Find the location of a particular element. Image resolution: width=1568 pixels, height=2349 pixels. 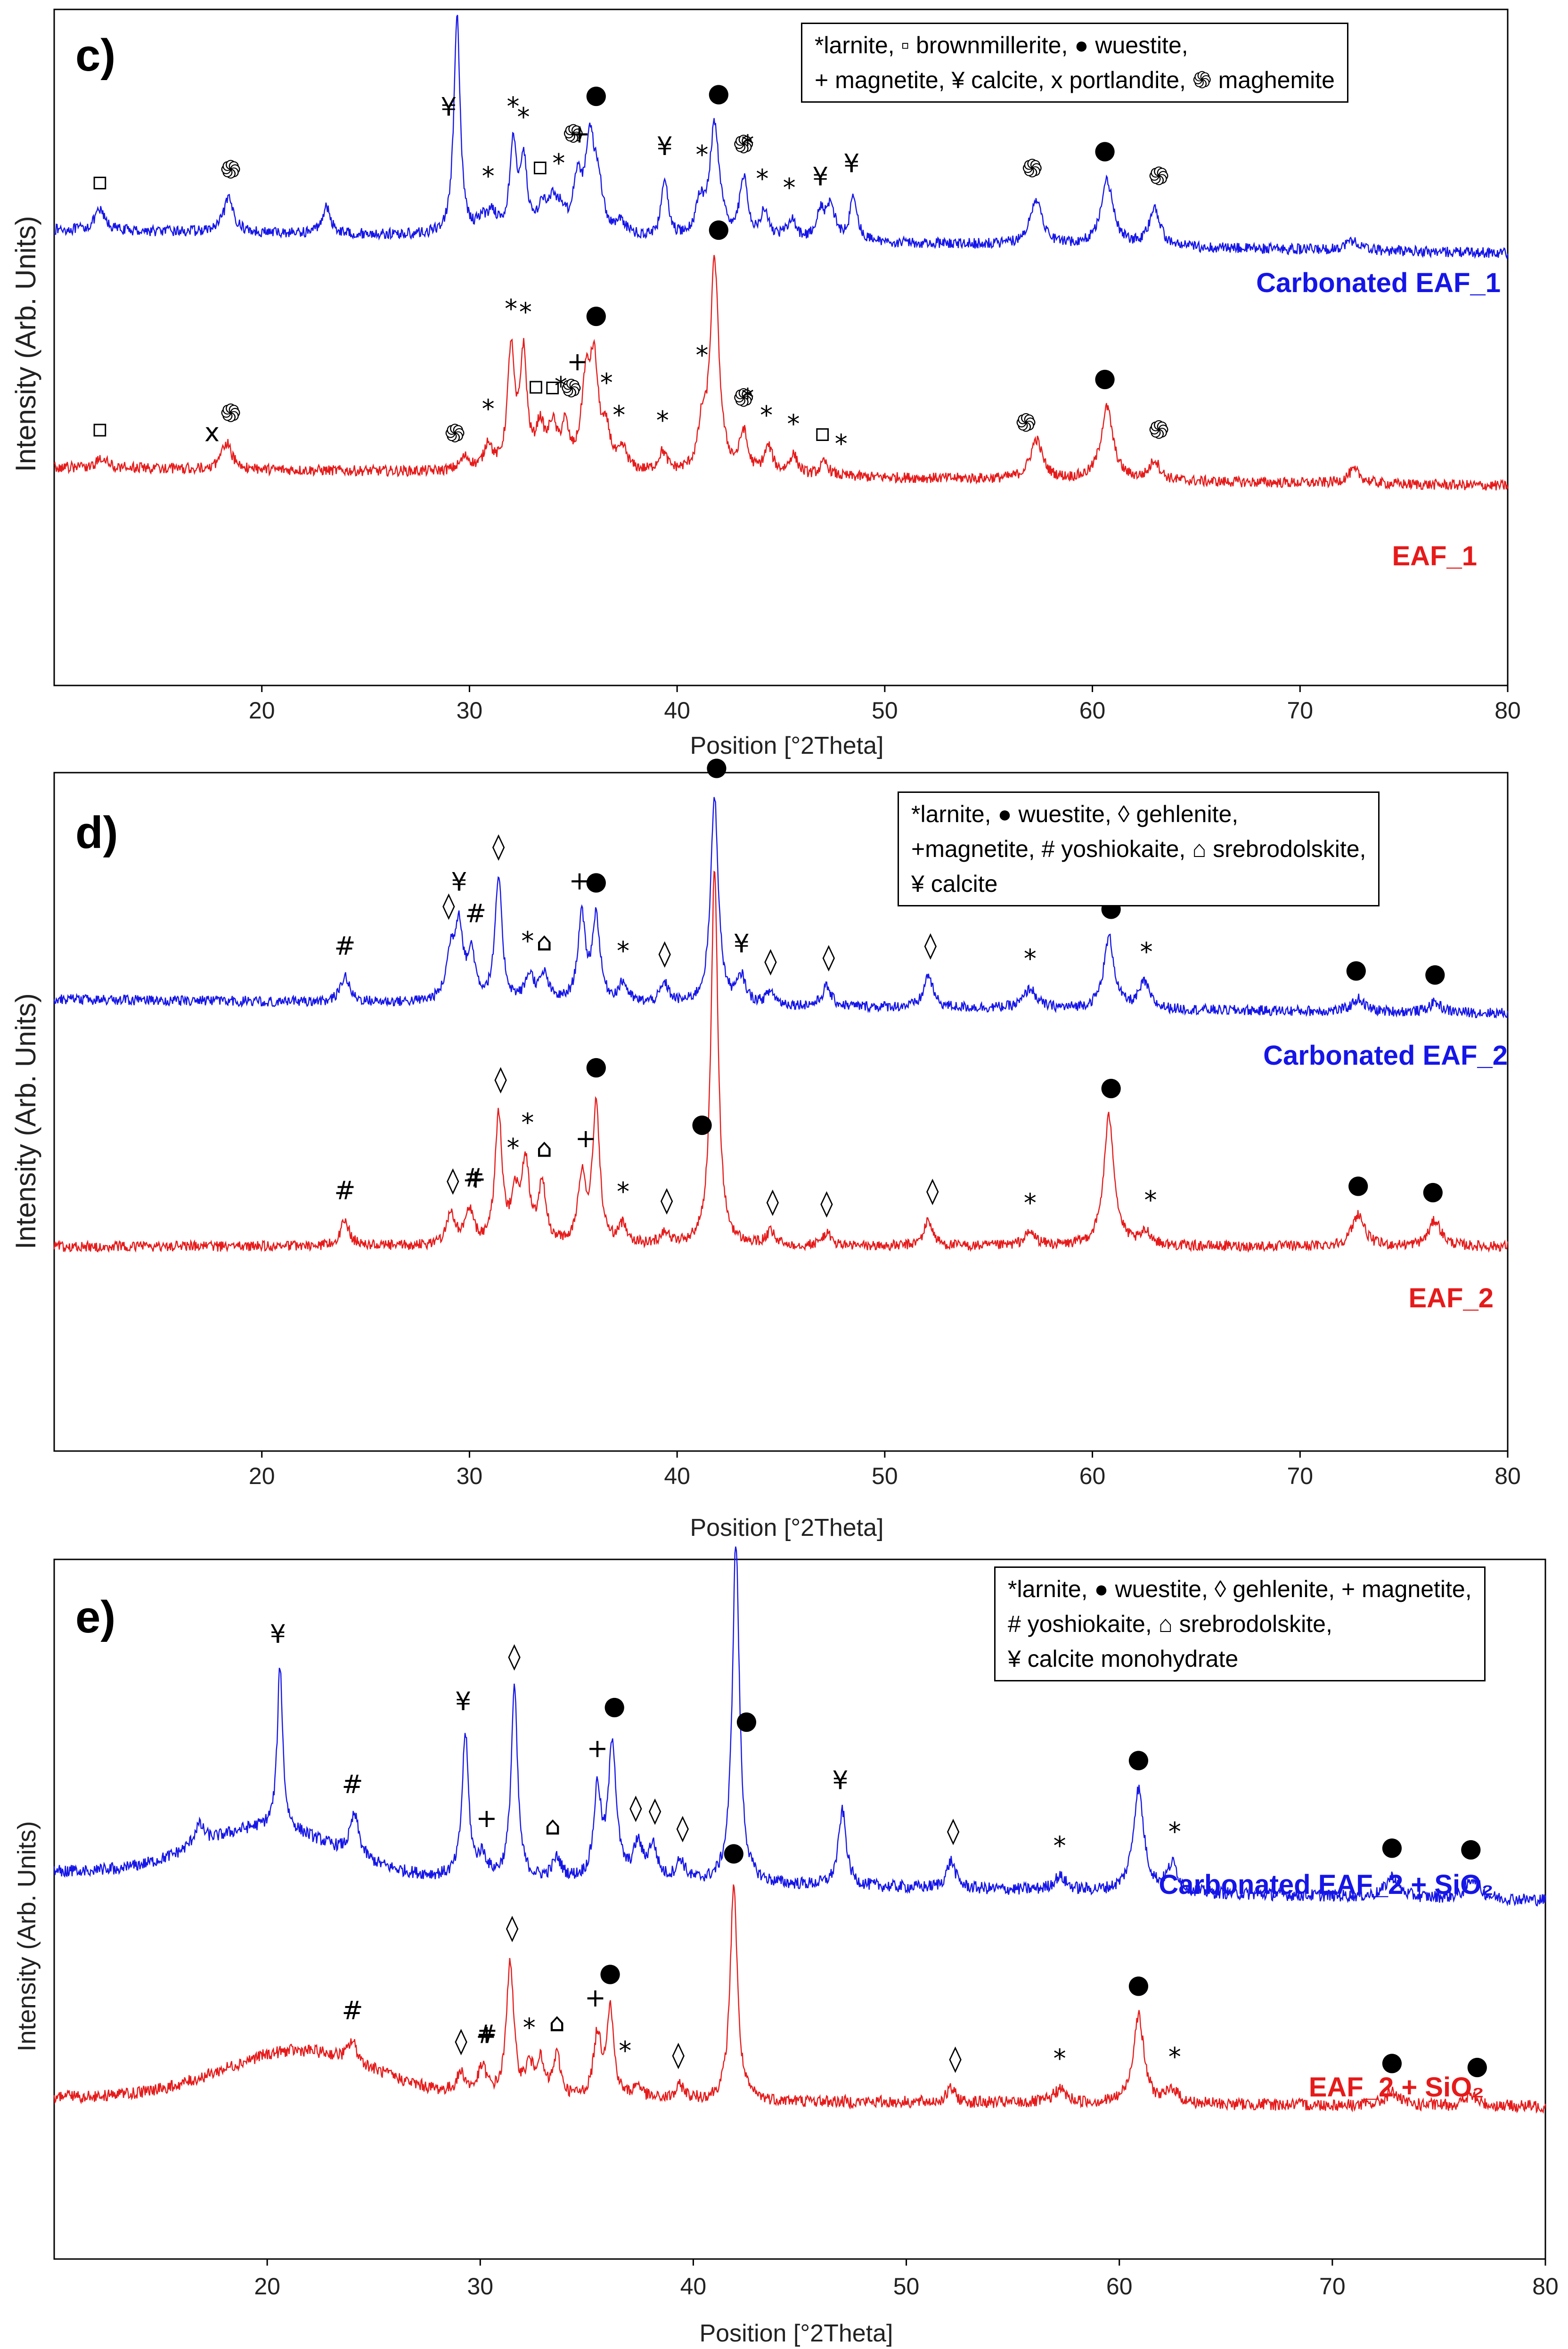

x-tick-label-d-70: 70 is located at coordinates (1300, 1476).